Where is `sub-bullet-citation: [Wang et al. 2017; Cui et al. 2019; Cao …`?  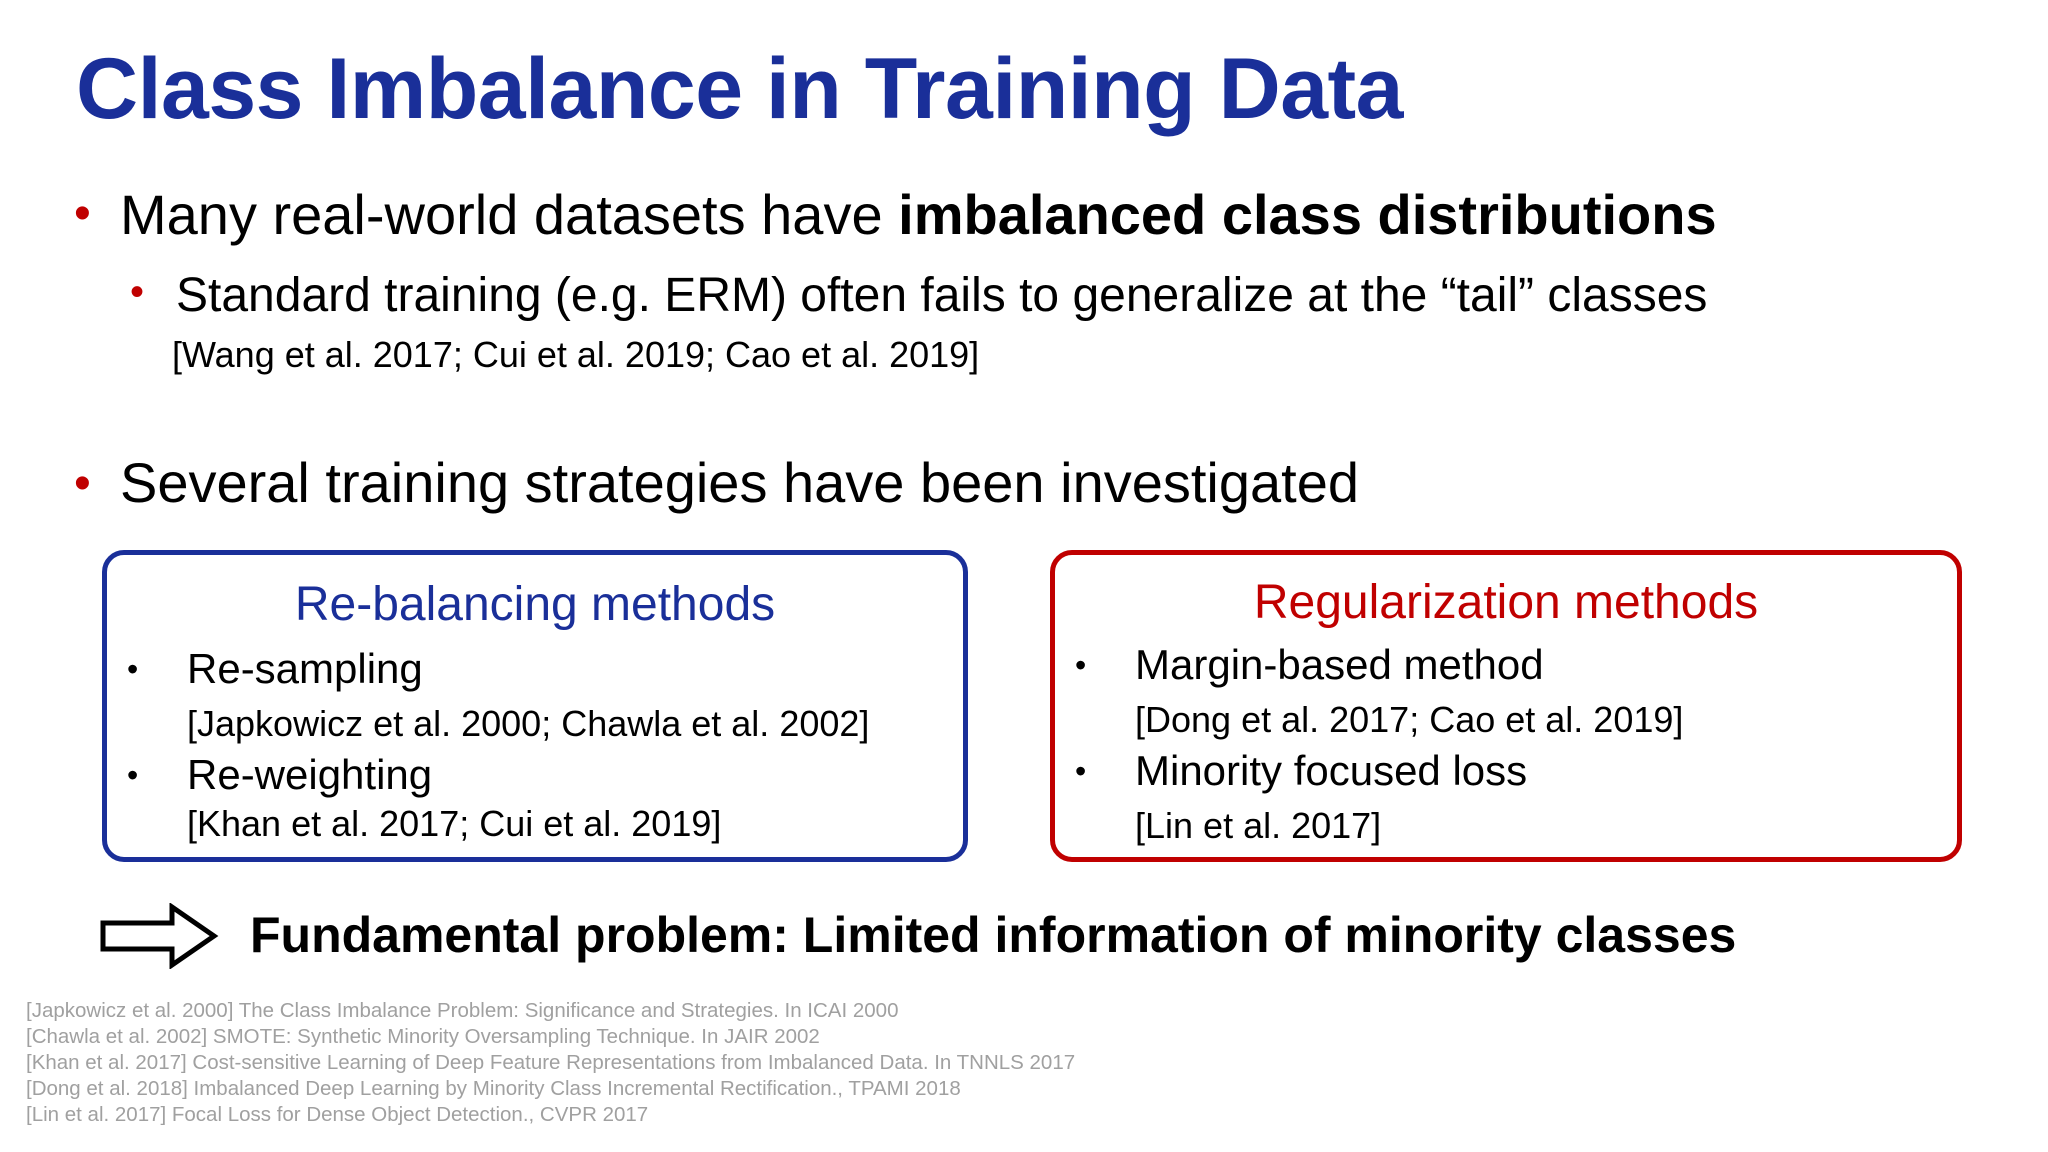 sub-bullet-citation: [Wang et al. 2017; Cui et al. 2019; Cao … is located at coordinates (576, 354).